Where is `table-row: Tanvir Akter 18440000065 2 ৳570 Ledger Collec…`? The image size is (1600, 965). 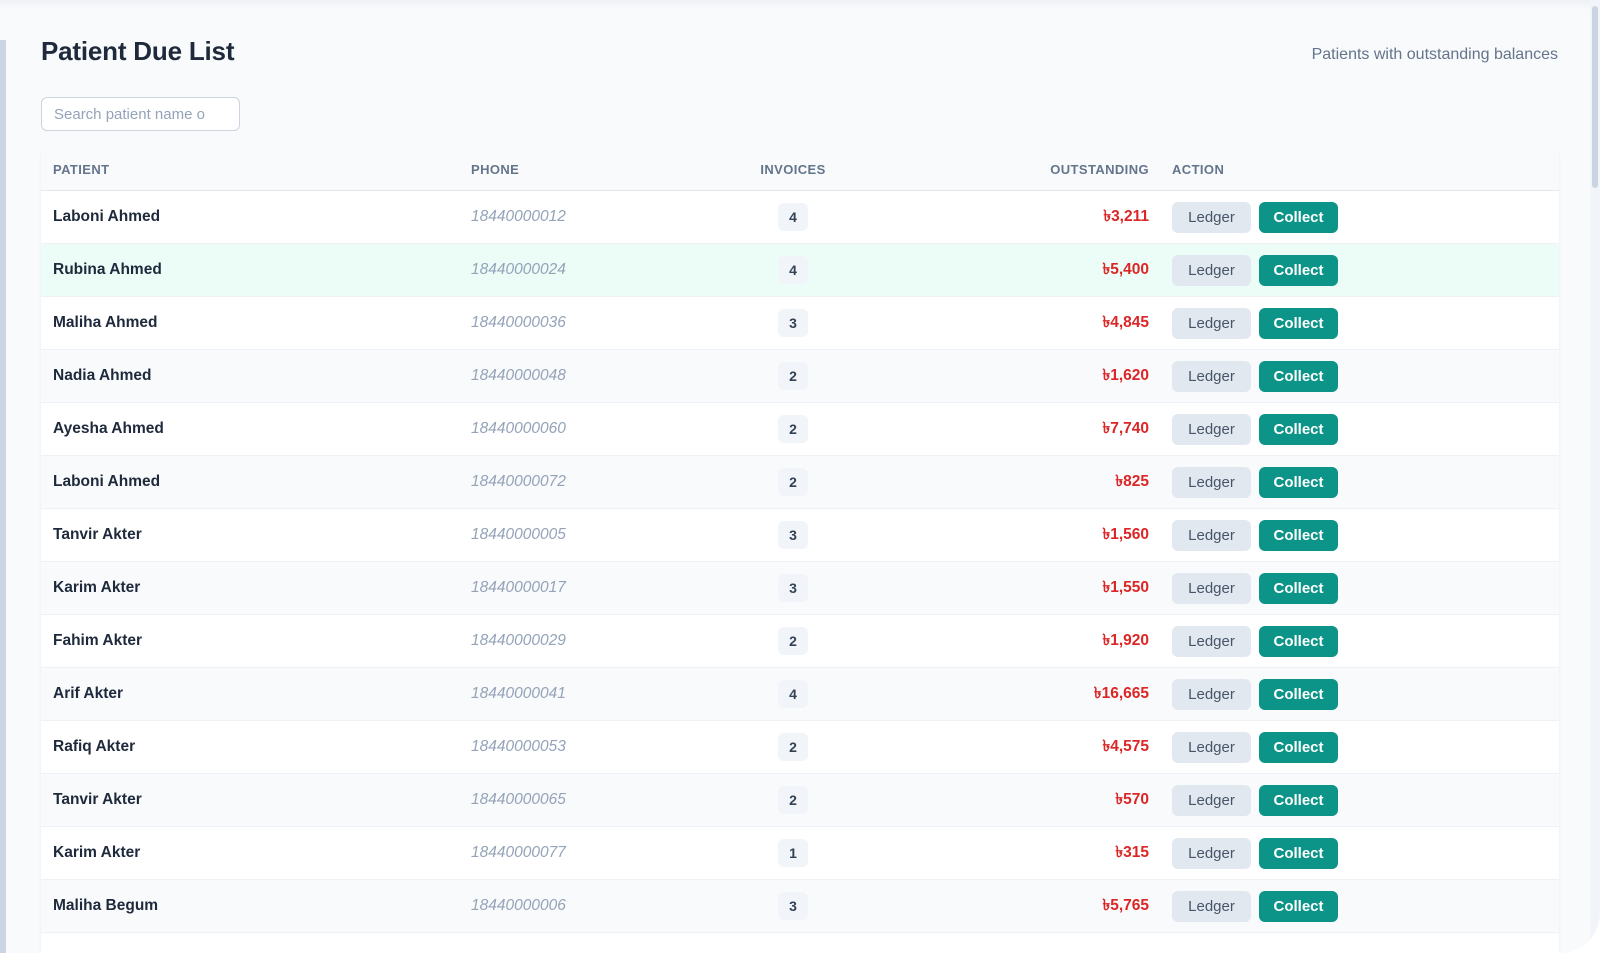 table-row: Tanvir Akter 18440000065 2 ৳570 Ledger Collec… is located at coordinates (800, 800).